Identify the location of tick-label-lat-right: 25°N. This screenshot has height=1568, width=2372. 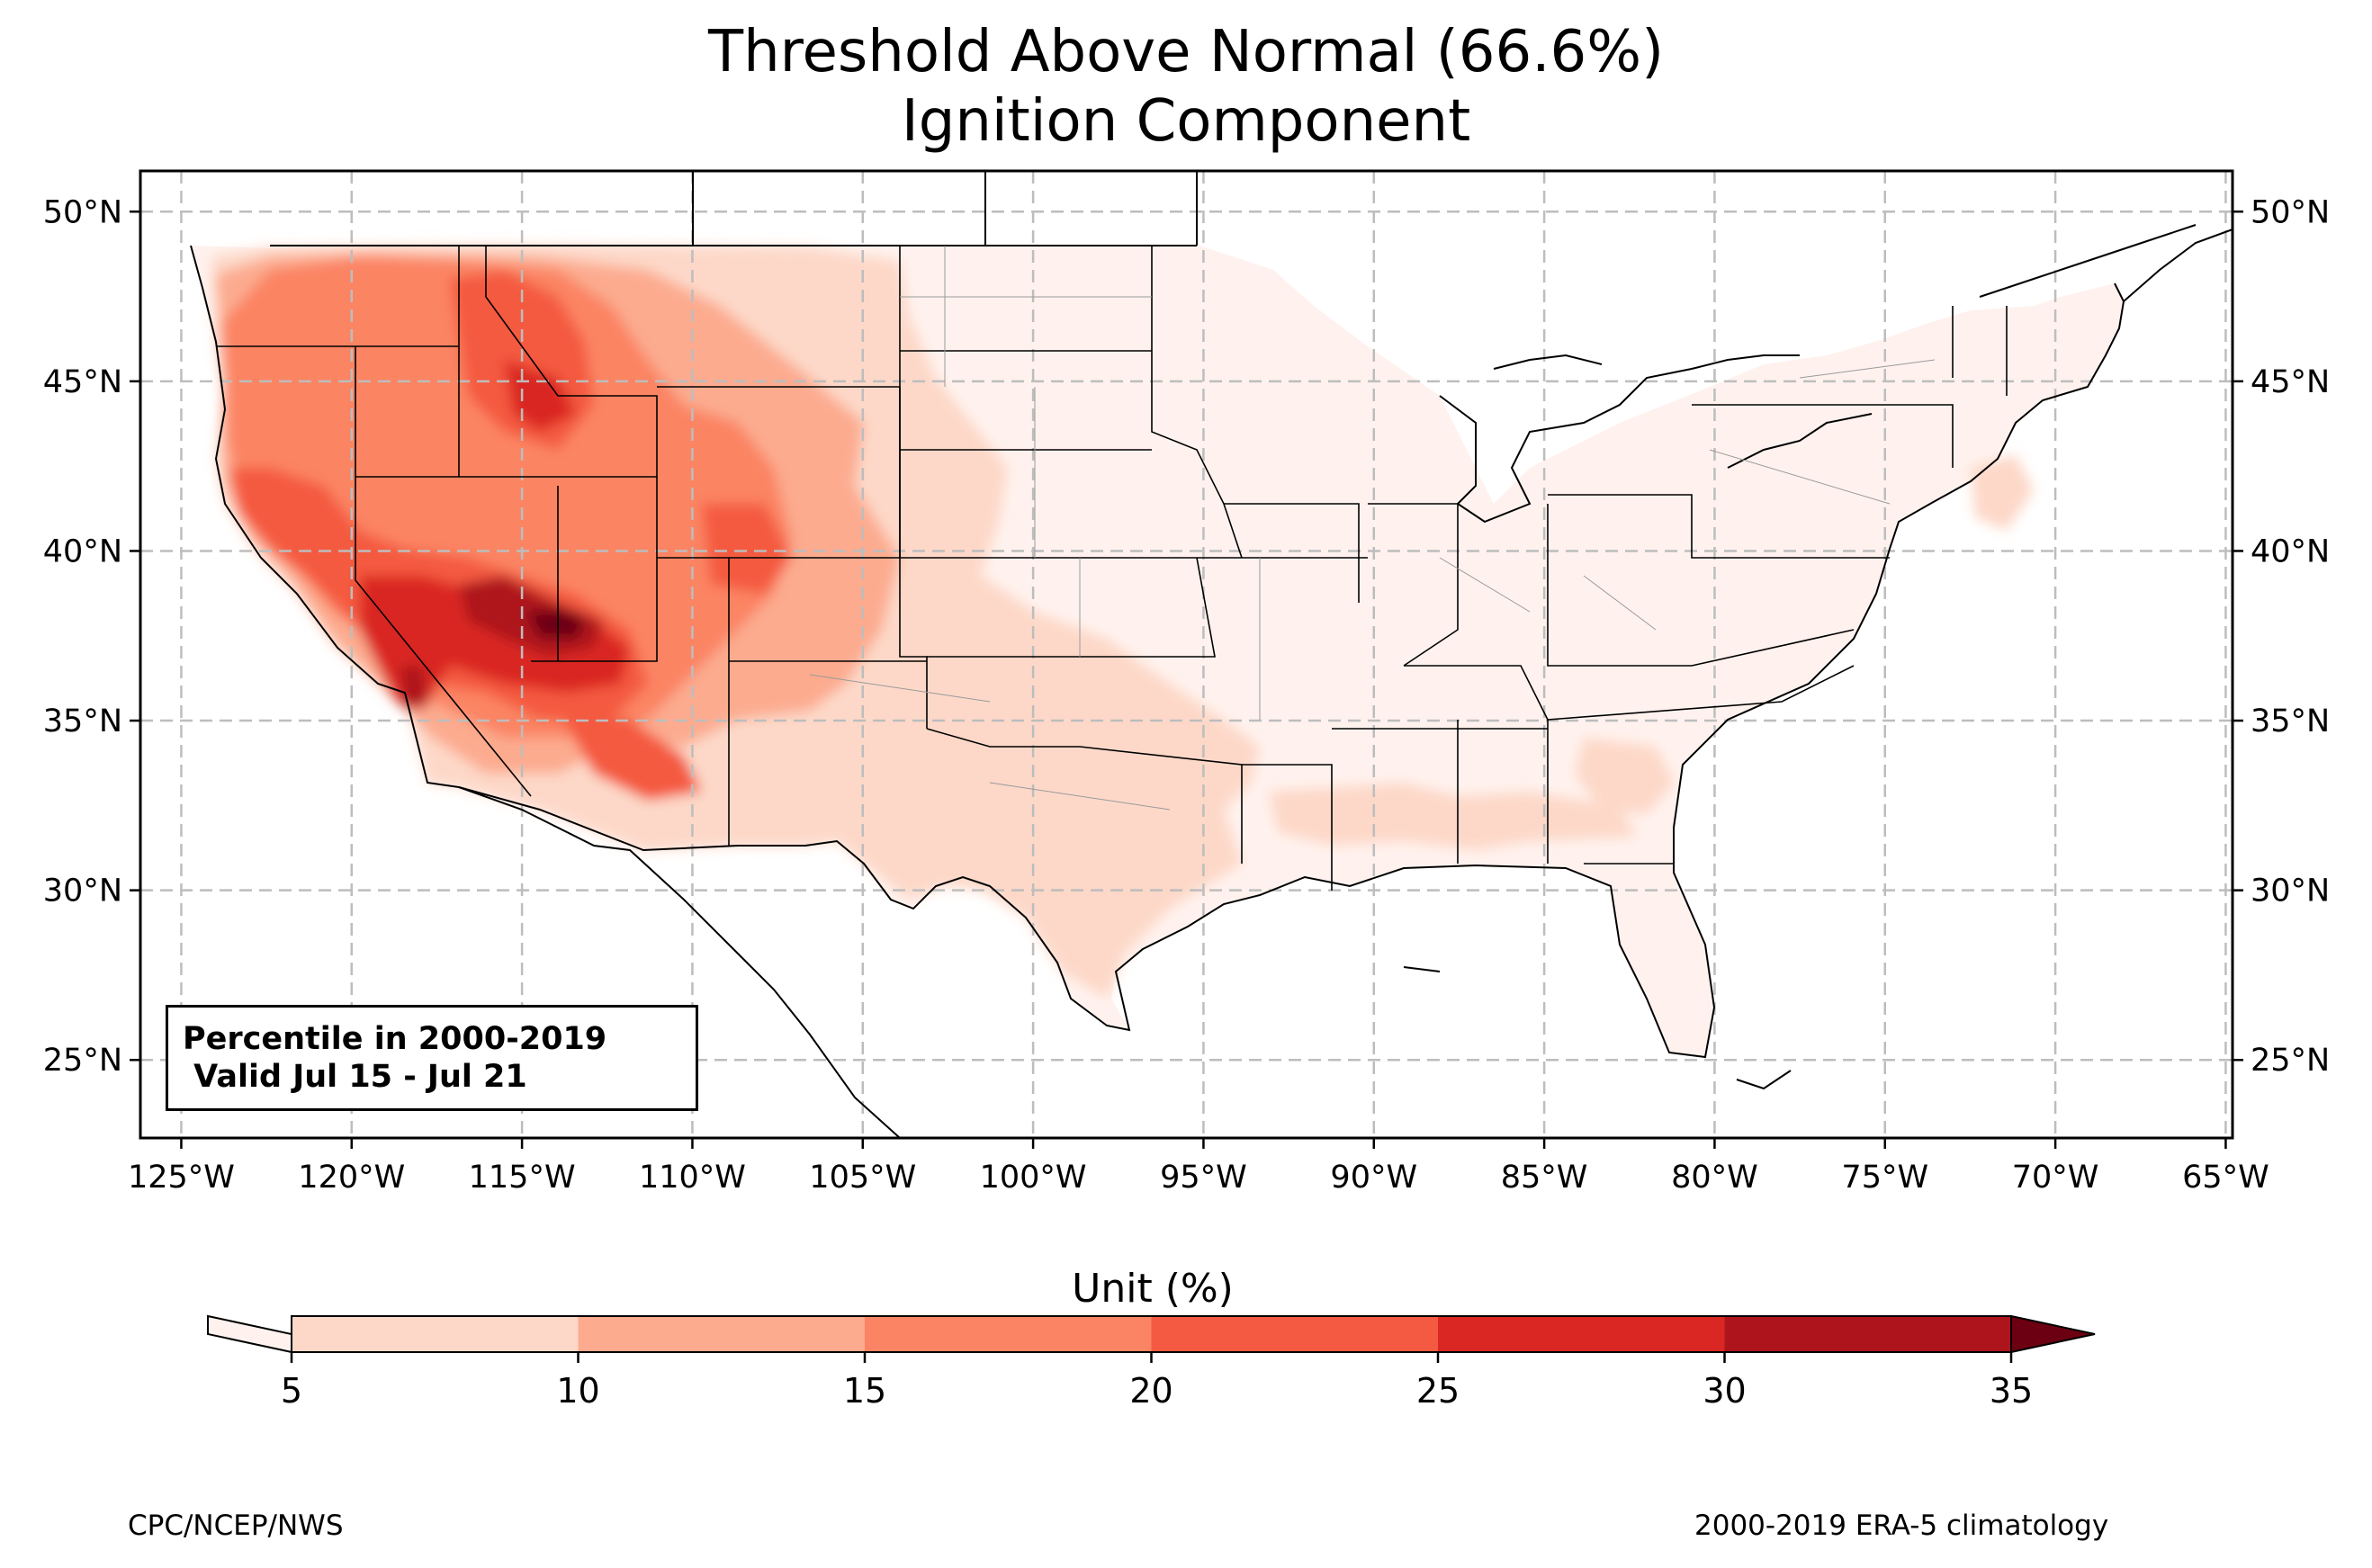
(2290, 1061).